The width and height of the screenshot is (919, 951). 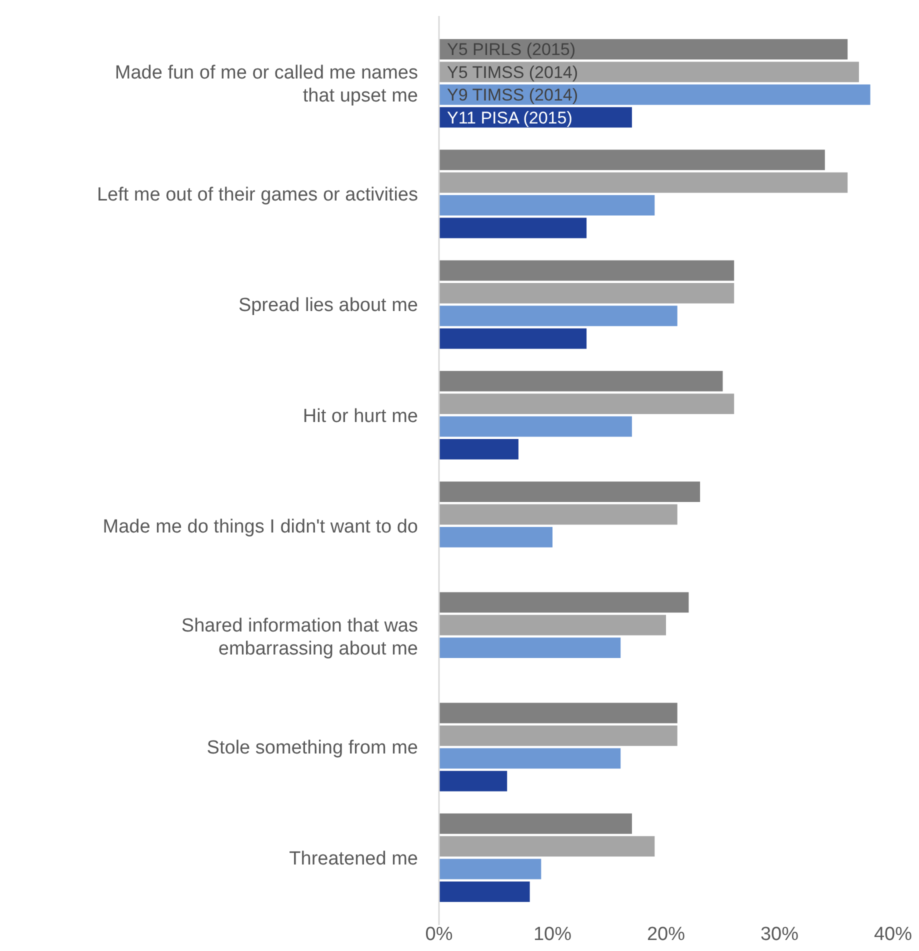 I want to click on y-tick-label: Left me out of their games or activities, so click(x=257, y=195).